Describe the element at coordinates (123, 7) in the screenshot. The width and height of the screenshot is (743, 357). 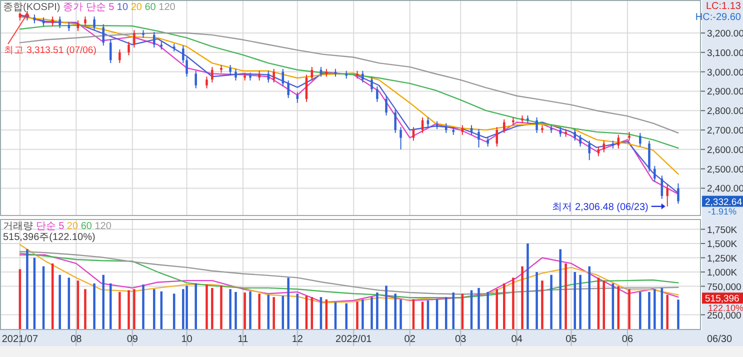
I see `text: 10` at that location.